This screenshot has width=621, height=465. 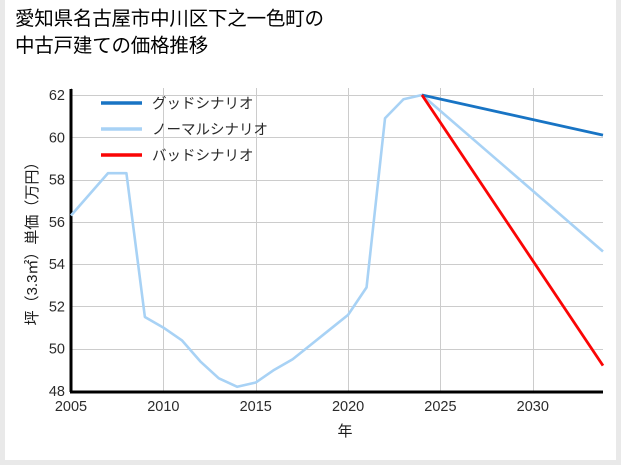 What do you see at coordinates (57, 96) in the screenshot?
I see `y-tick-label: 62` at bounding box center [57, 96].